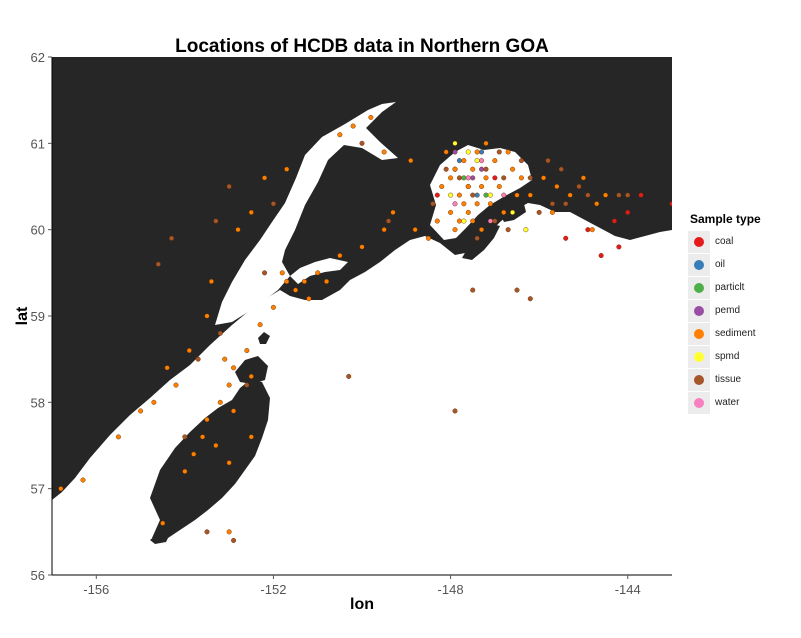  What do you see at coordinates (477, 195) in the screenshot?
I see `data-point-oil` at bounding box center [477, 195].